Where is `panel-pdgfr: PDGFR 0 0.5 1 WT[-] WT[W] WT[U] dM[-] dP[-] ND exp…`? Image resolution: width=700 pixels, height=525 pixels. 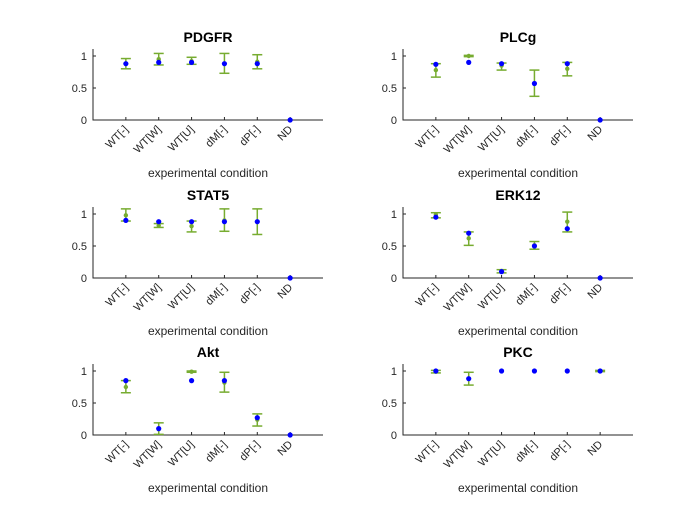 panel-pdgfr: PDGFR 0 0.5 1 WT[-] WT[W] WT[U] dM[-] dP[-] ND exp… is located at coordinates (197, 104).